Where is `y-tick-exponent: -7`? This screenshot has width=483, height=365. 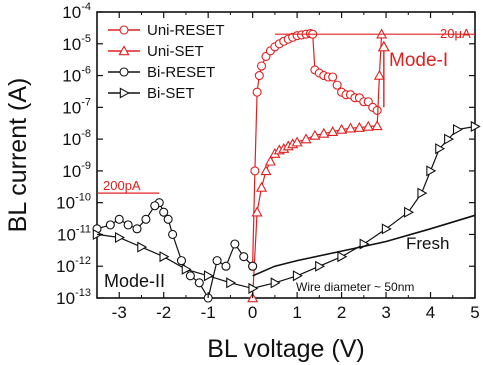
y-tick-exponent: -7 is located at coordinates (86, 102).